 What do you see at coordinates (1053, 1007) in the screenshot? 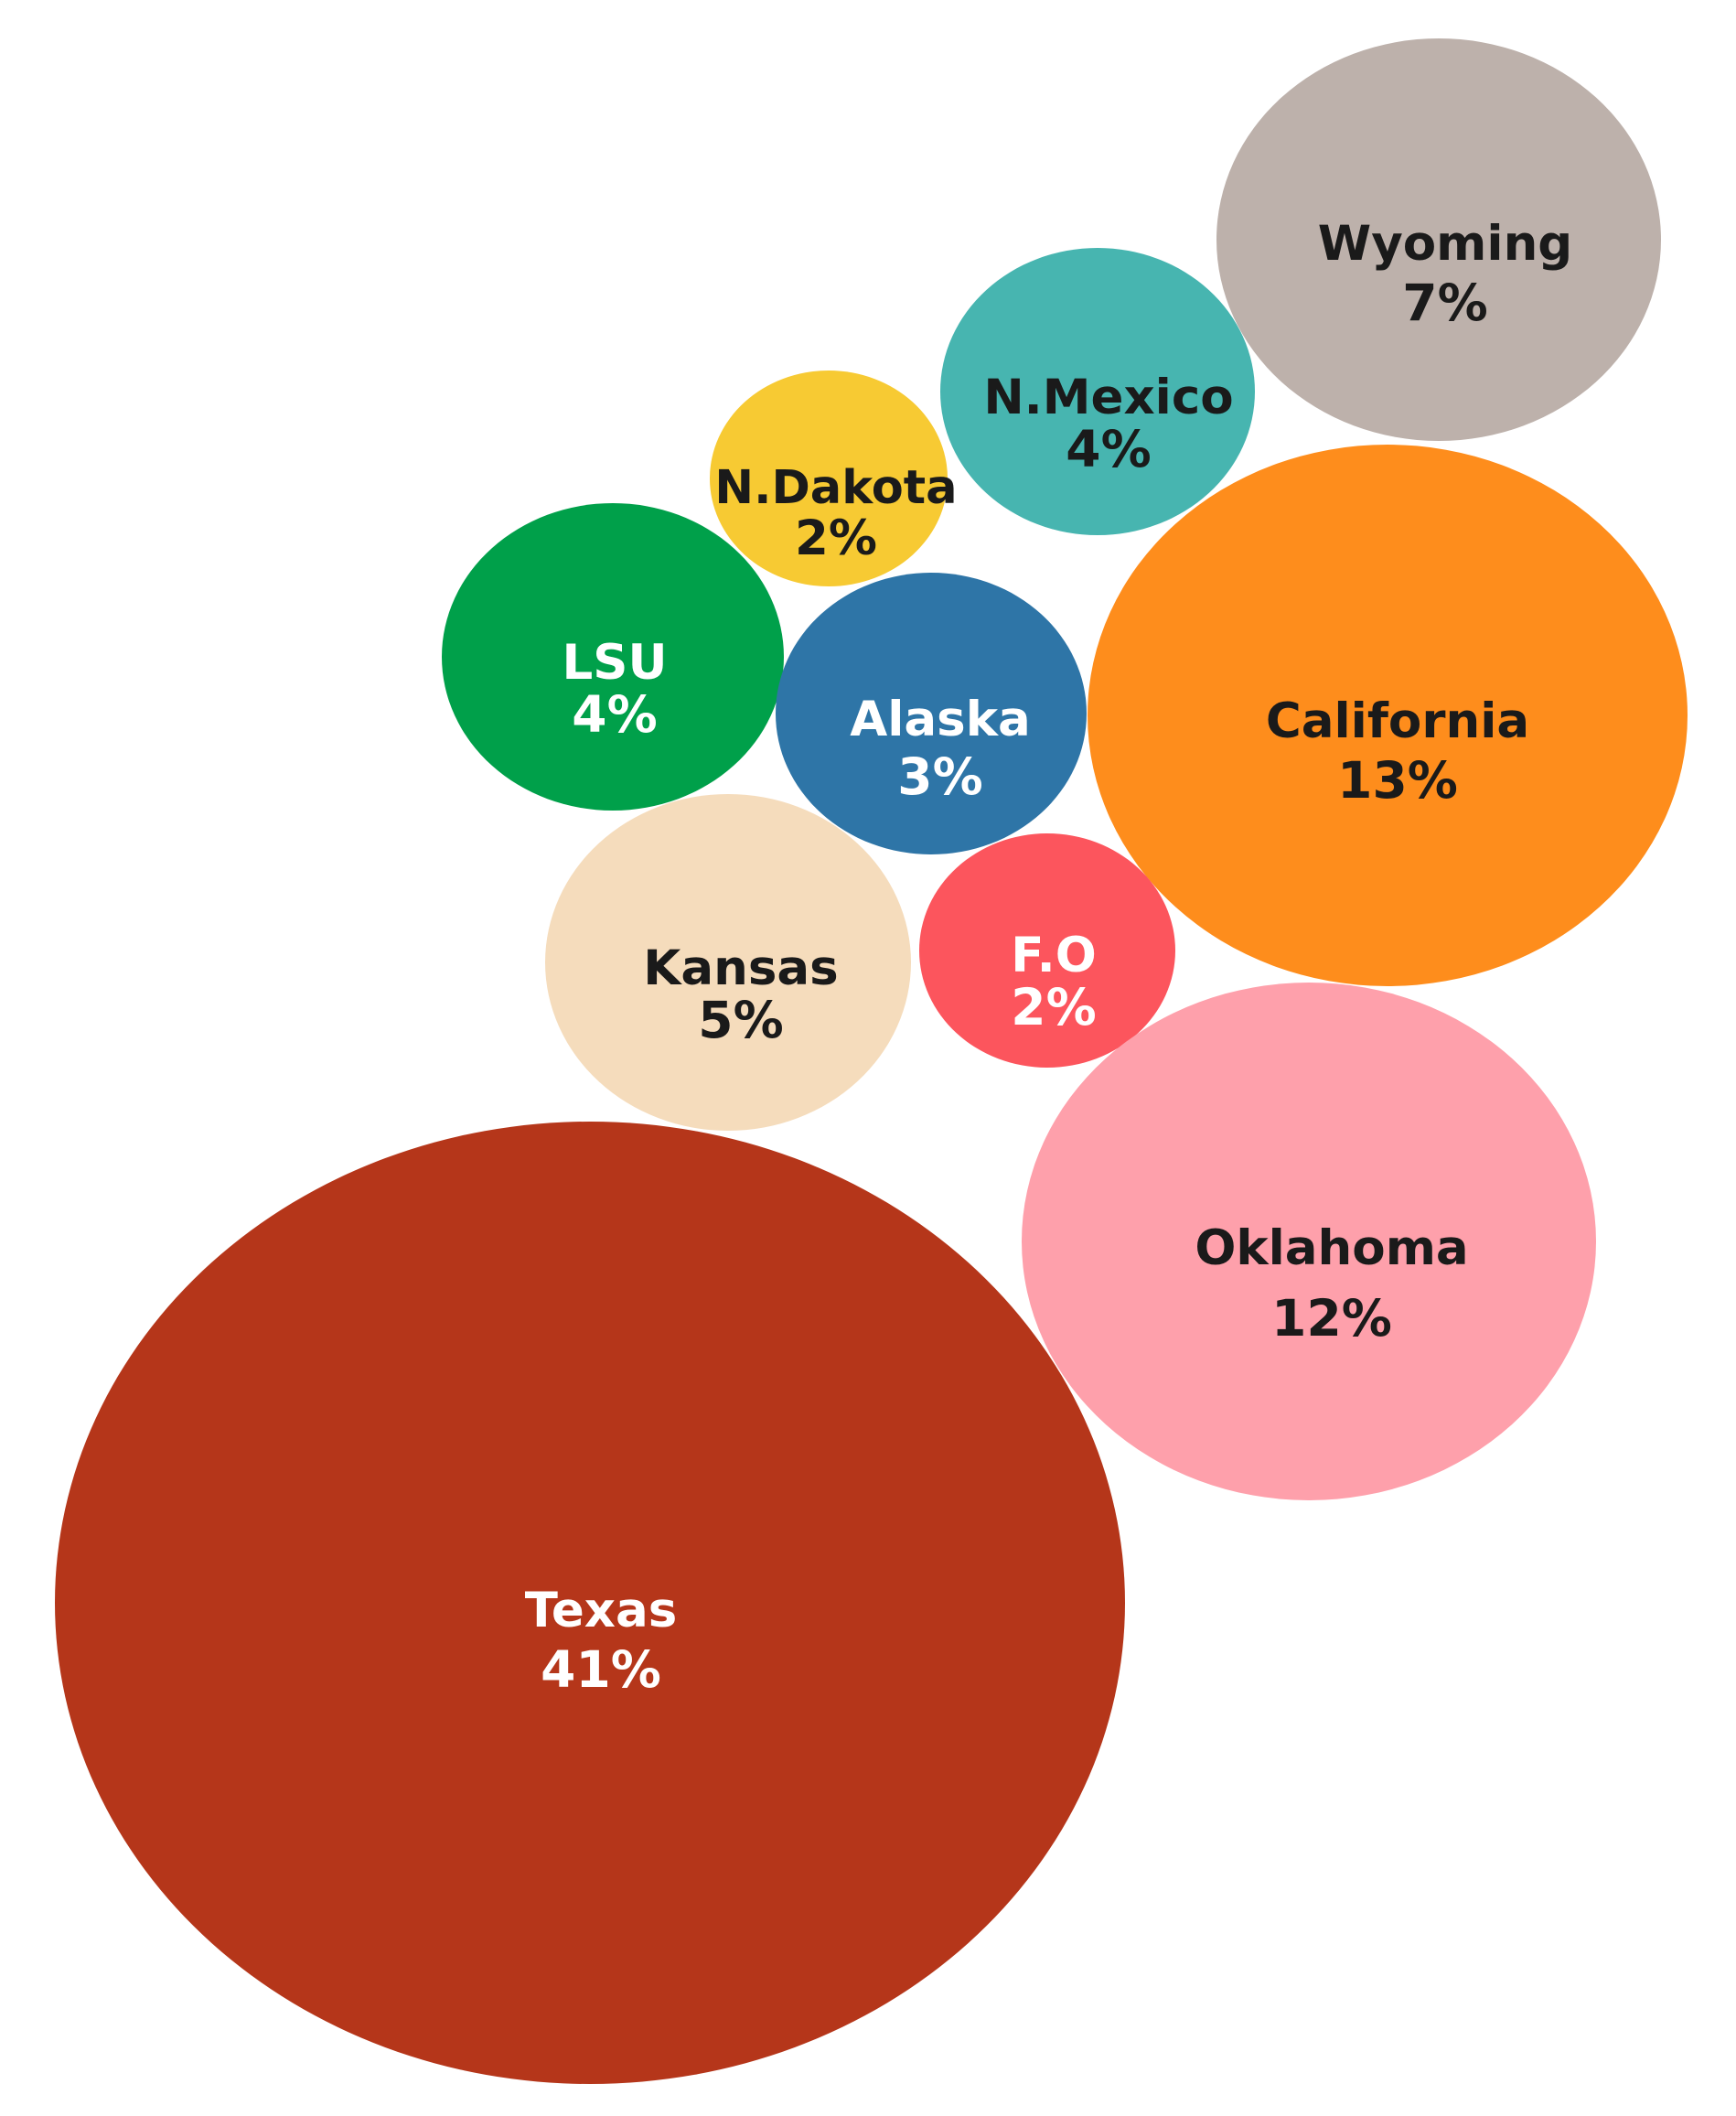
I see `bubble-value-f-o: 2%` at bounding box center [1053, 1007].